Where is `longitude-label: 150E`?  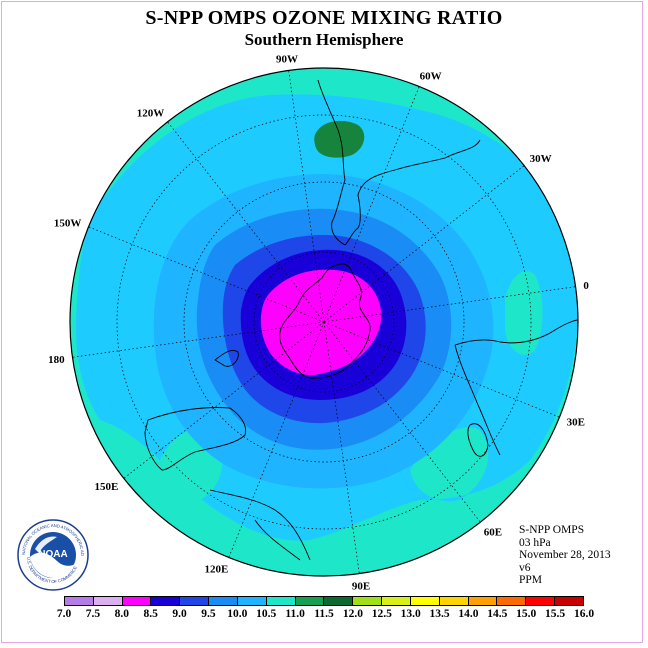
longitude-label: 150E is located at coordinates (107, 487).